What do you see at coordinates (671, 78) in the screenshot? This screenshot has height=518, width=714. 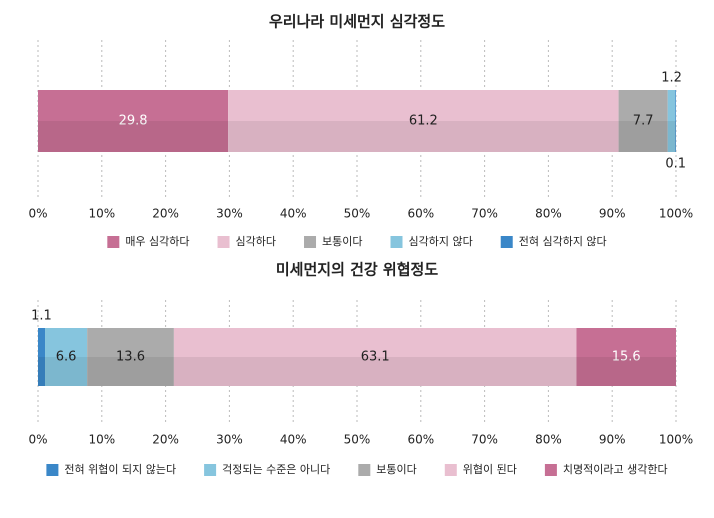 I see `value-label: 1.2` at bounding box center [671, 78].